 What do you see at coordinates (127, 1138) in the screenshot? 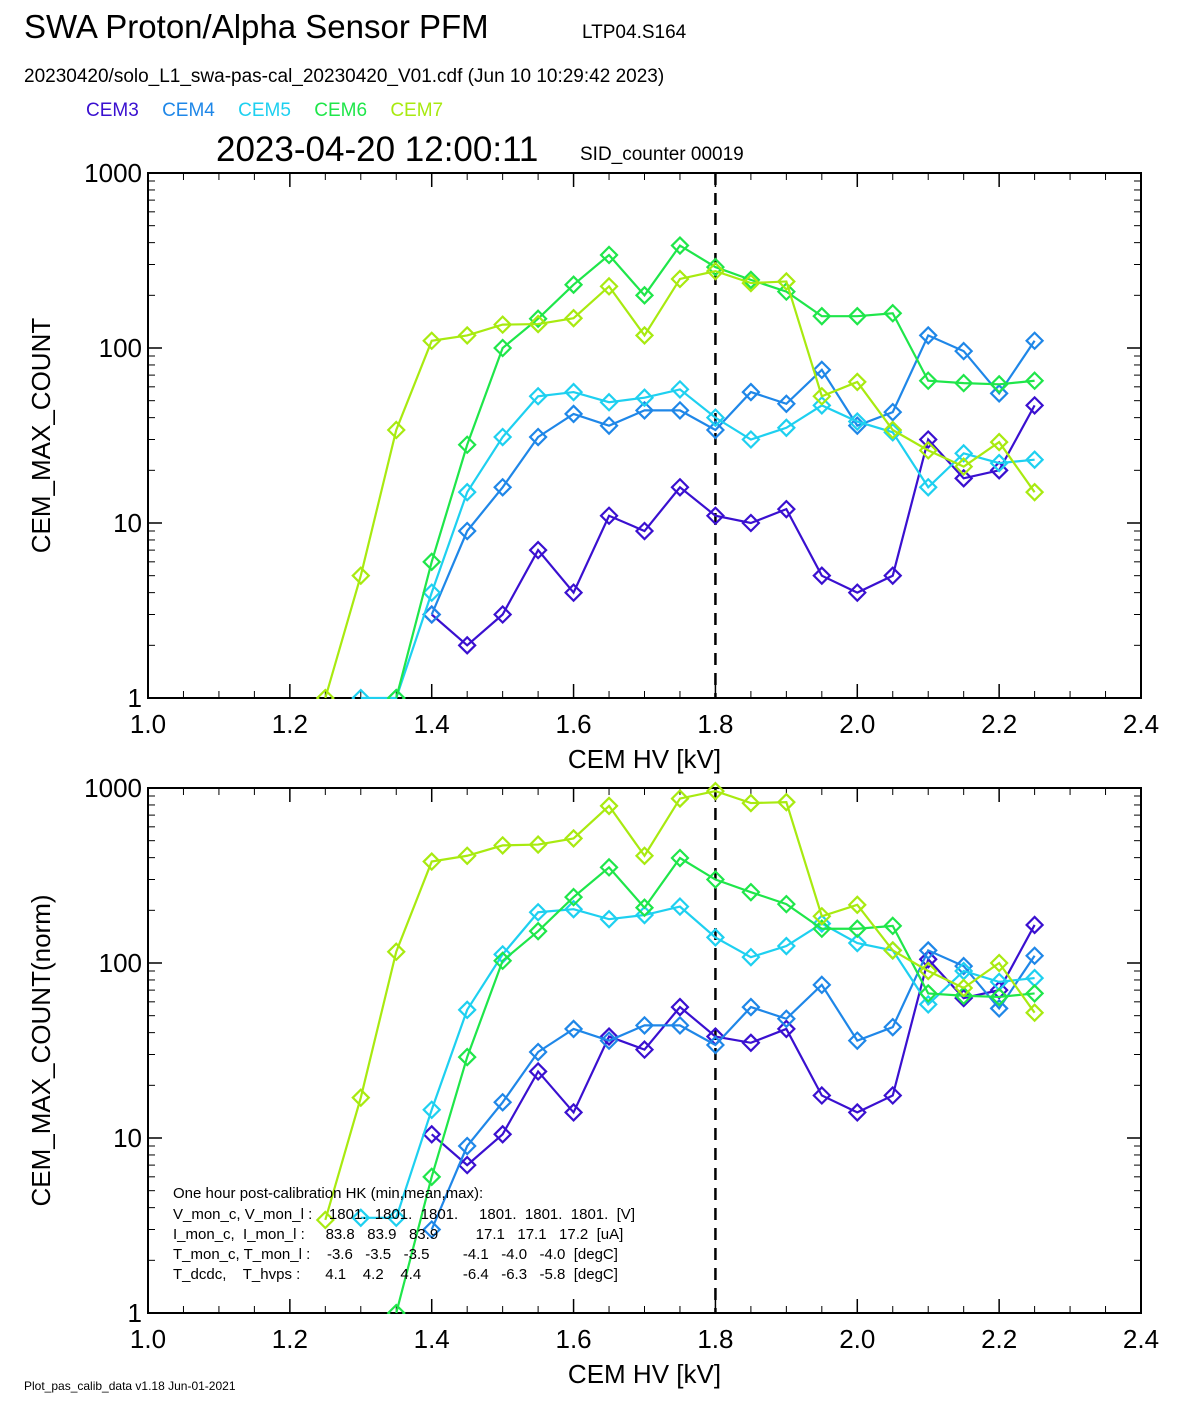
I see `y-tick-label: 10` at bounding box center [127, 1138].